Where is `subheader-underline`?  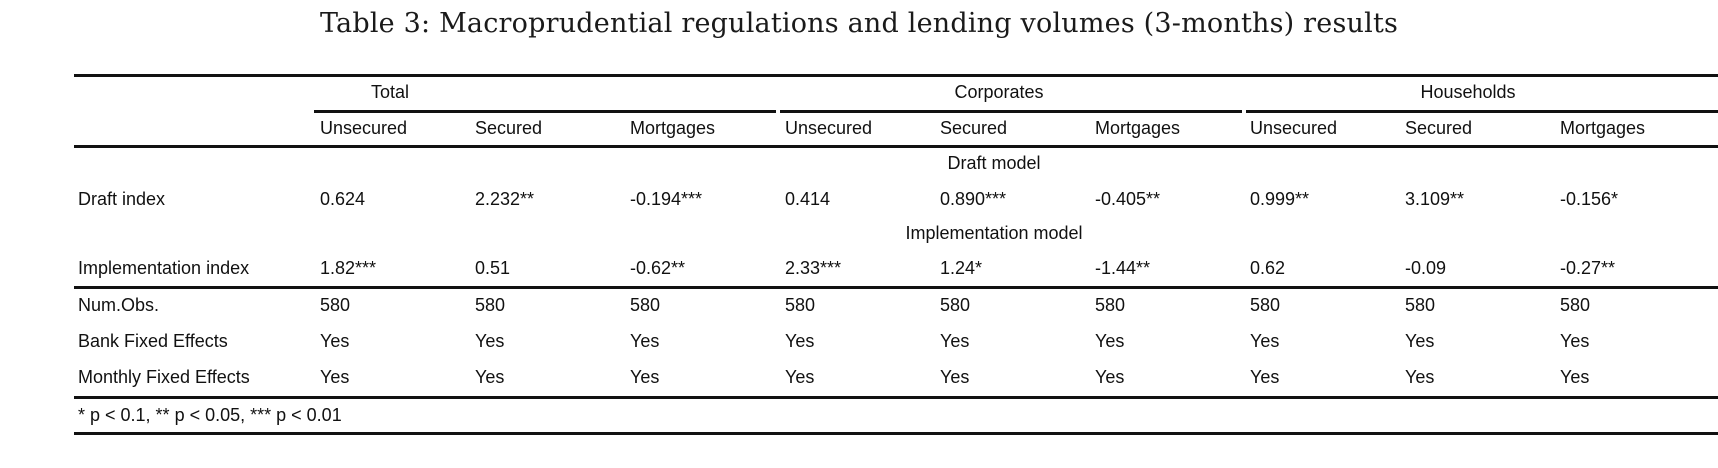
subheader-underline is located at coordinates (896, 146).